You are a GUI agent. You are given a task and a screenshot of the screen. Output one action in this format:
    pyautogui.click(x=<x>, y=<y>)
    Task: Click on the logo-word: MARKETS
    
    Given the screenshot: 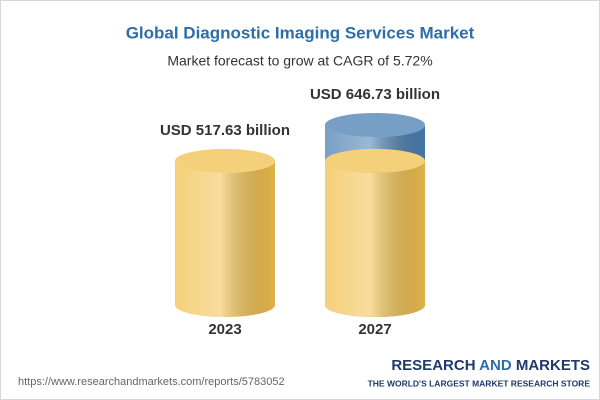 What is the action you would take?
    pyautogui.click(x=553, y=365)
    